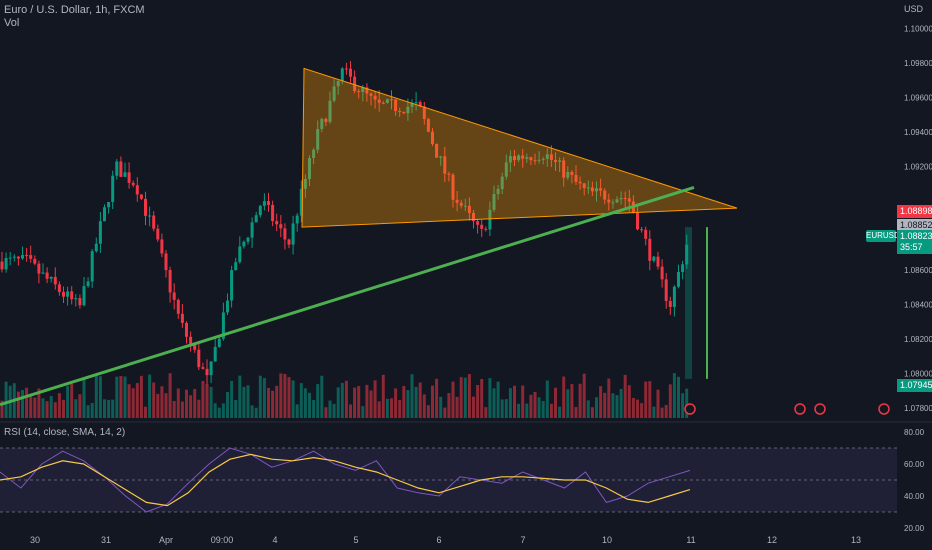 Image resolution: width=932 pixels, height=550 pixels. Describe the element at coordinates (222, 540) in the screenshot. I see `time-axis-tick: 09:00` at that location.